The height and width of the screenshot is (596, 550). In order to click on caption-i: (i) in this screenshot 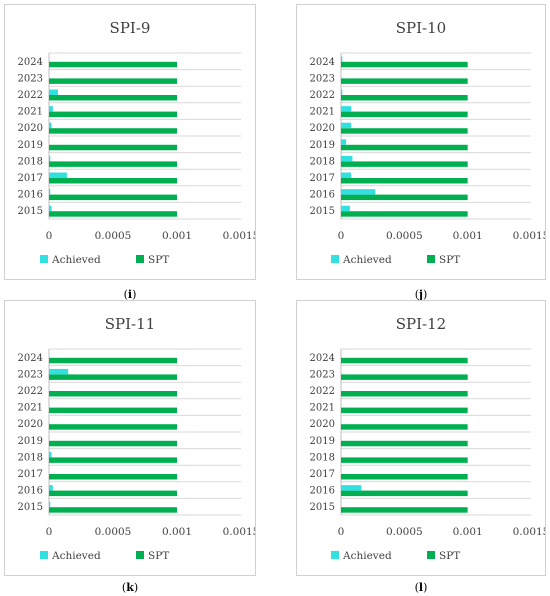, I will do `click(130, 294)`.